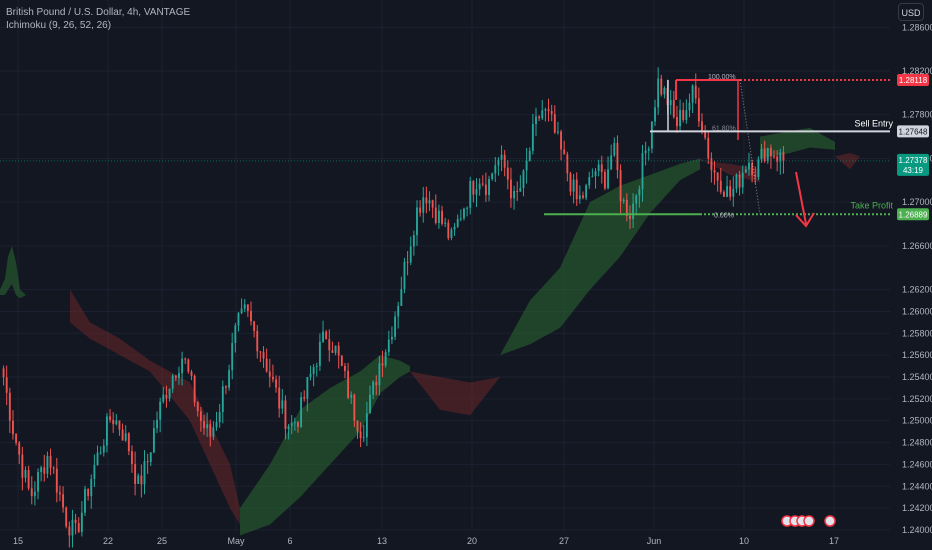  Describe the element at coordinates (917, 355) in the screenshot. I see `y-tick-label: 1.25600` at that location.